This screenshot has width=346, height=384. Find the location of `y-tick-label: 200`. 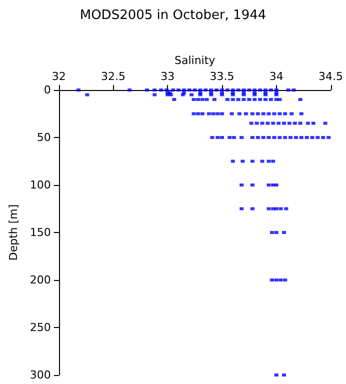

y-tick-label: 200 is located at coordinates (40, 280).